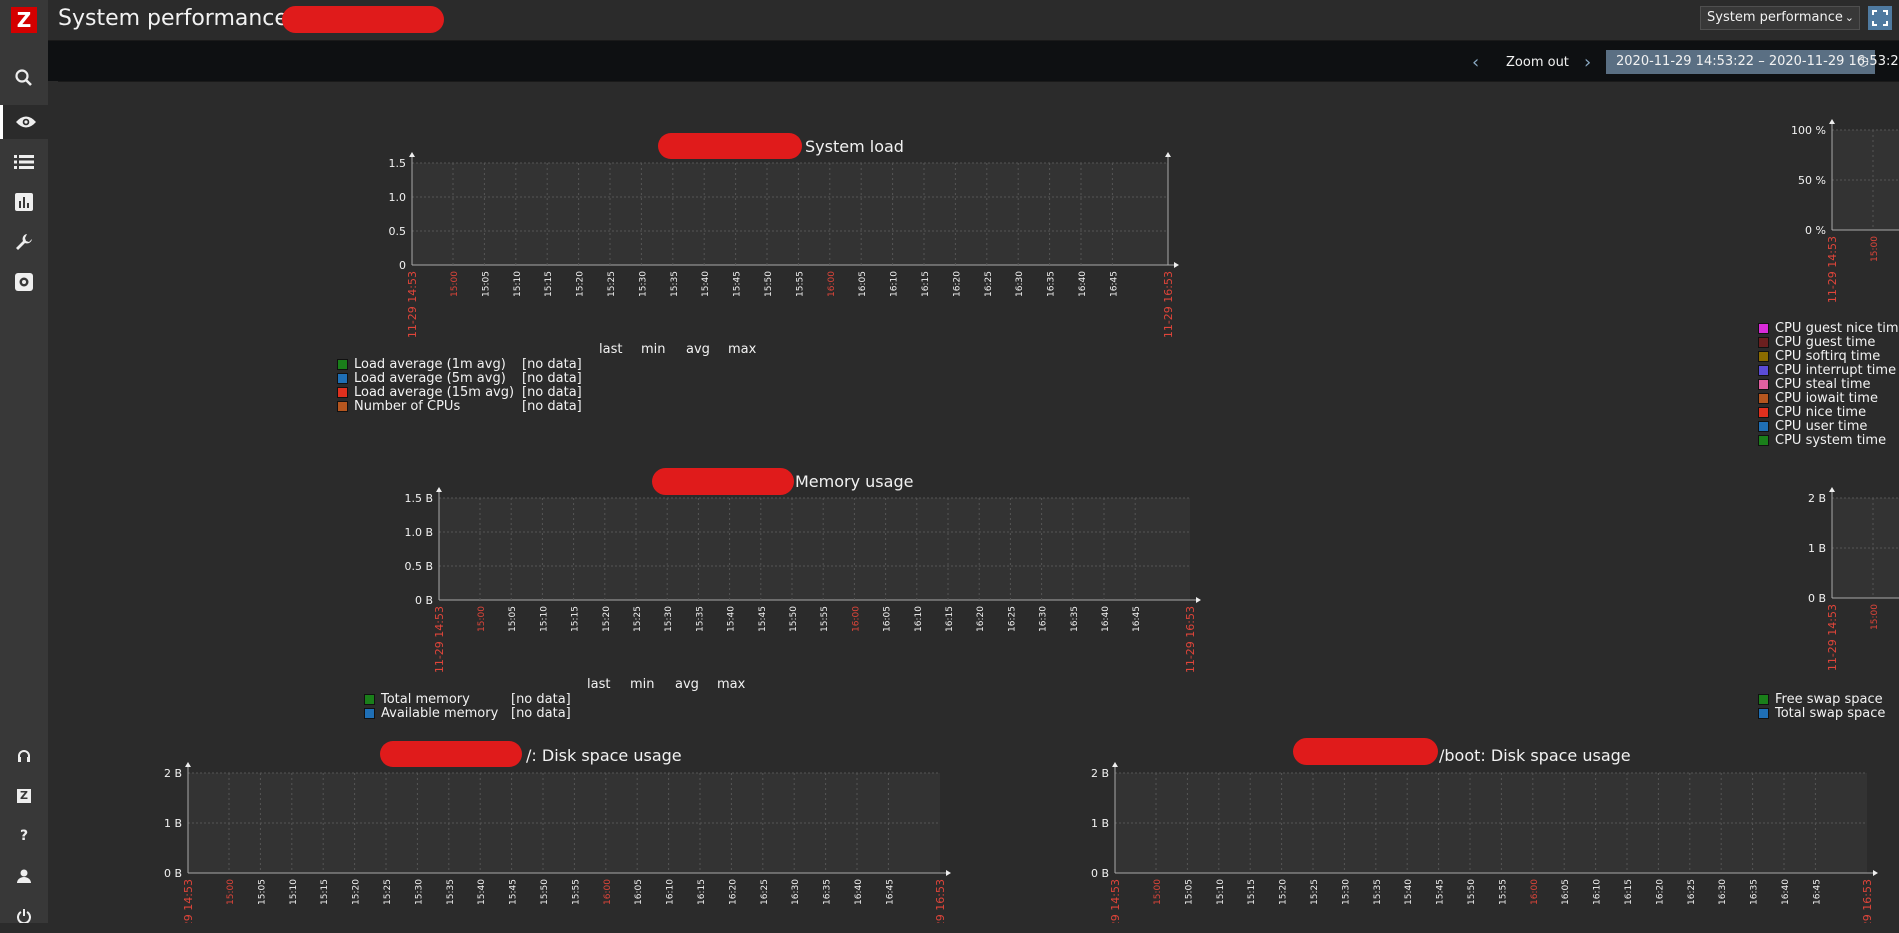  I want to click on legend-item: CPU interrupt time, so click(1827, 370).